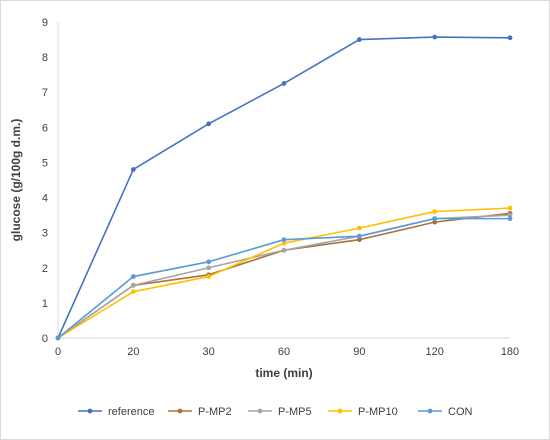  Describe the element at coordinates (133, 352) in the screenshot. I see `x-tick-label: 20` at that location.